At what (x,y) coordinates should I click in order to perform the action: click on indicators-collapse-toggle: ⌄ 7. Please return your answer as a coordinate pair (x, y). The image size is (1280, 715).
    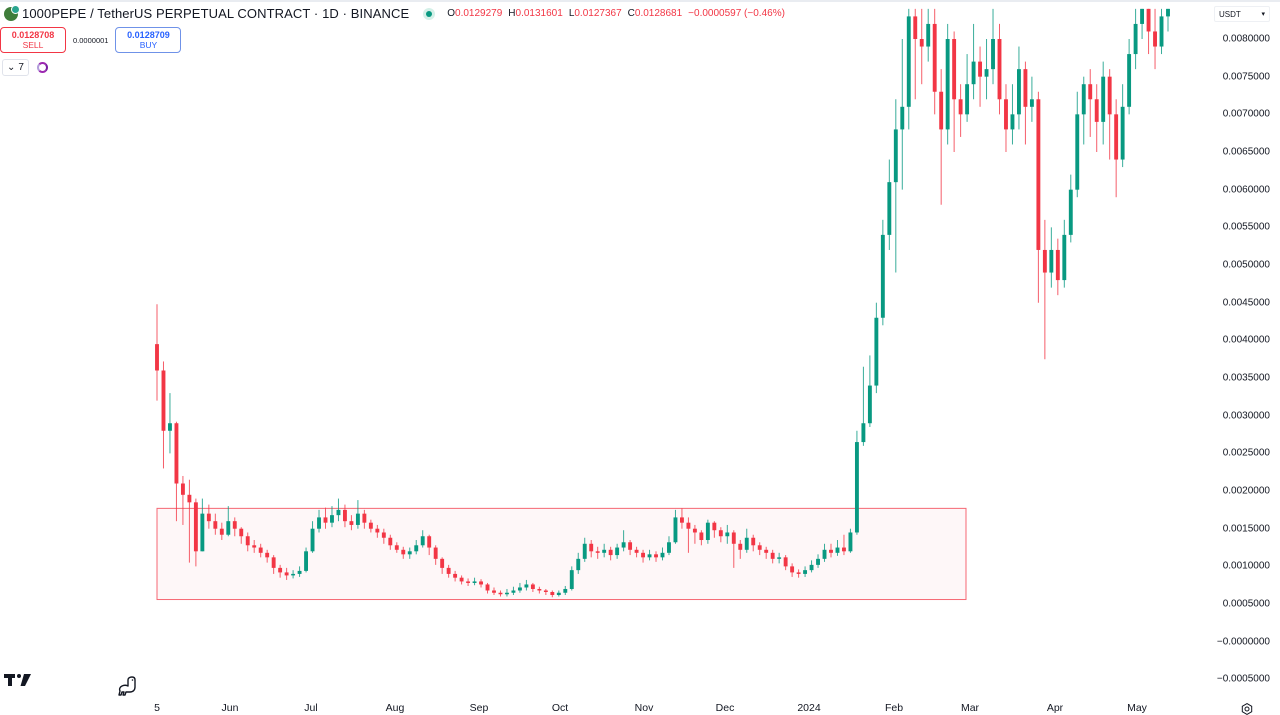
    Looking at the image, I should click on (15, 67).